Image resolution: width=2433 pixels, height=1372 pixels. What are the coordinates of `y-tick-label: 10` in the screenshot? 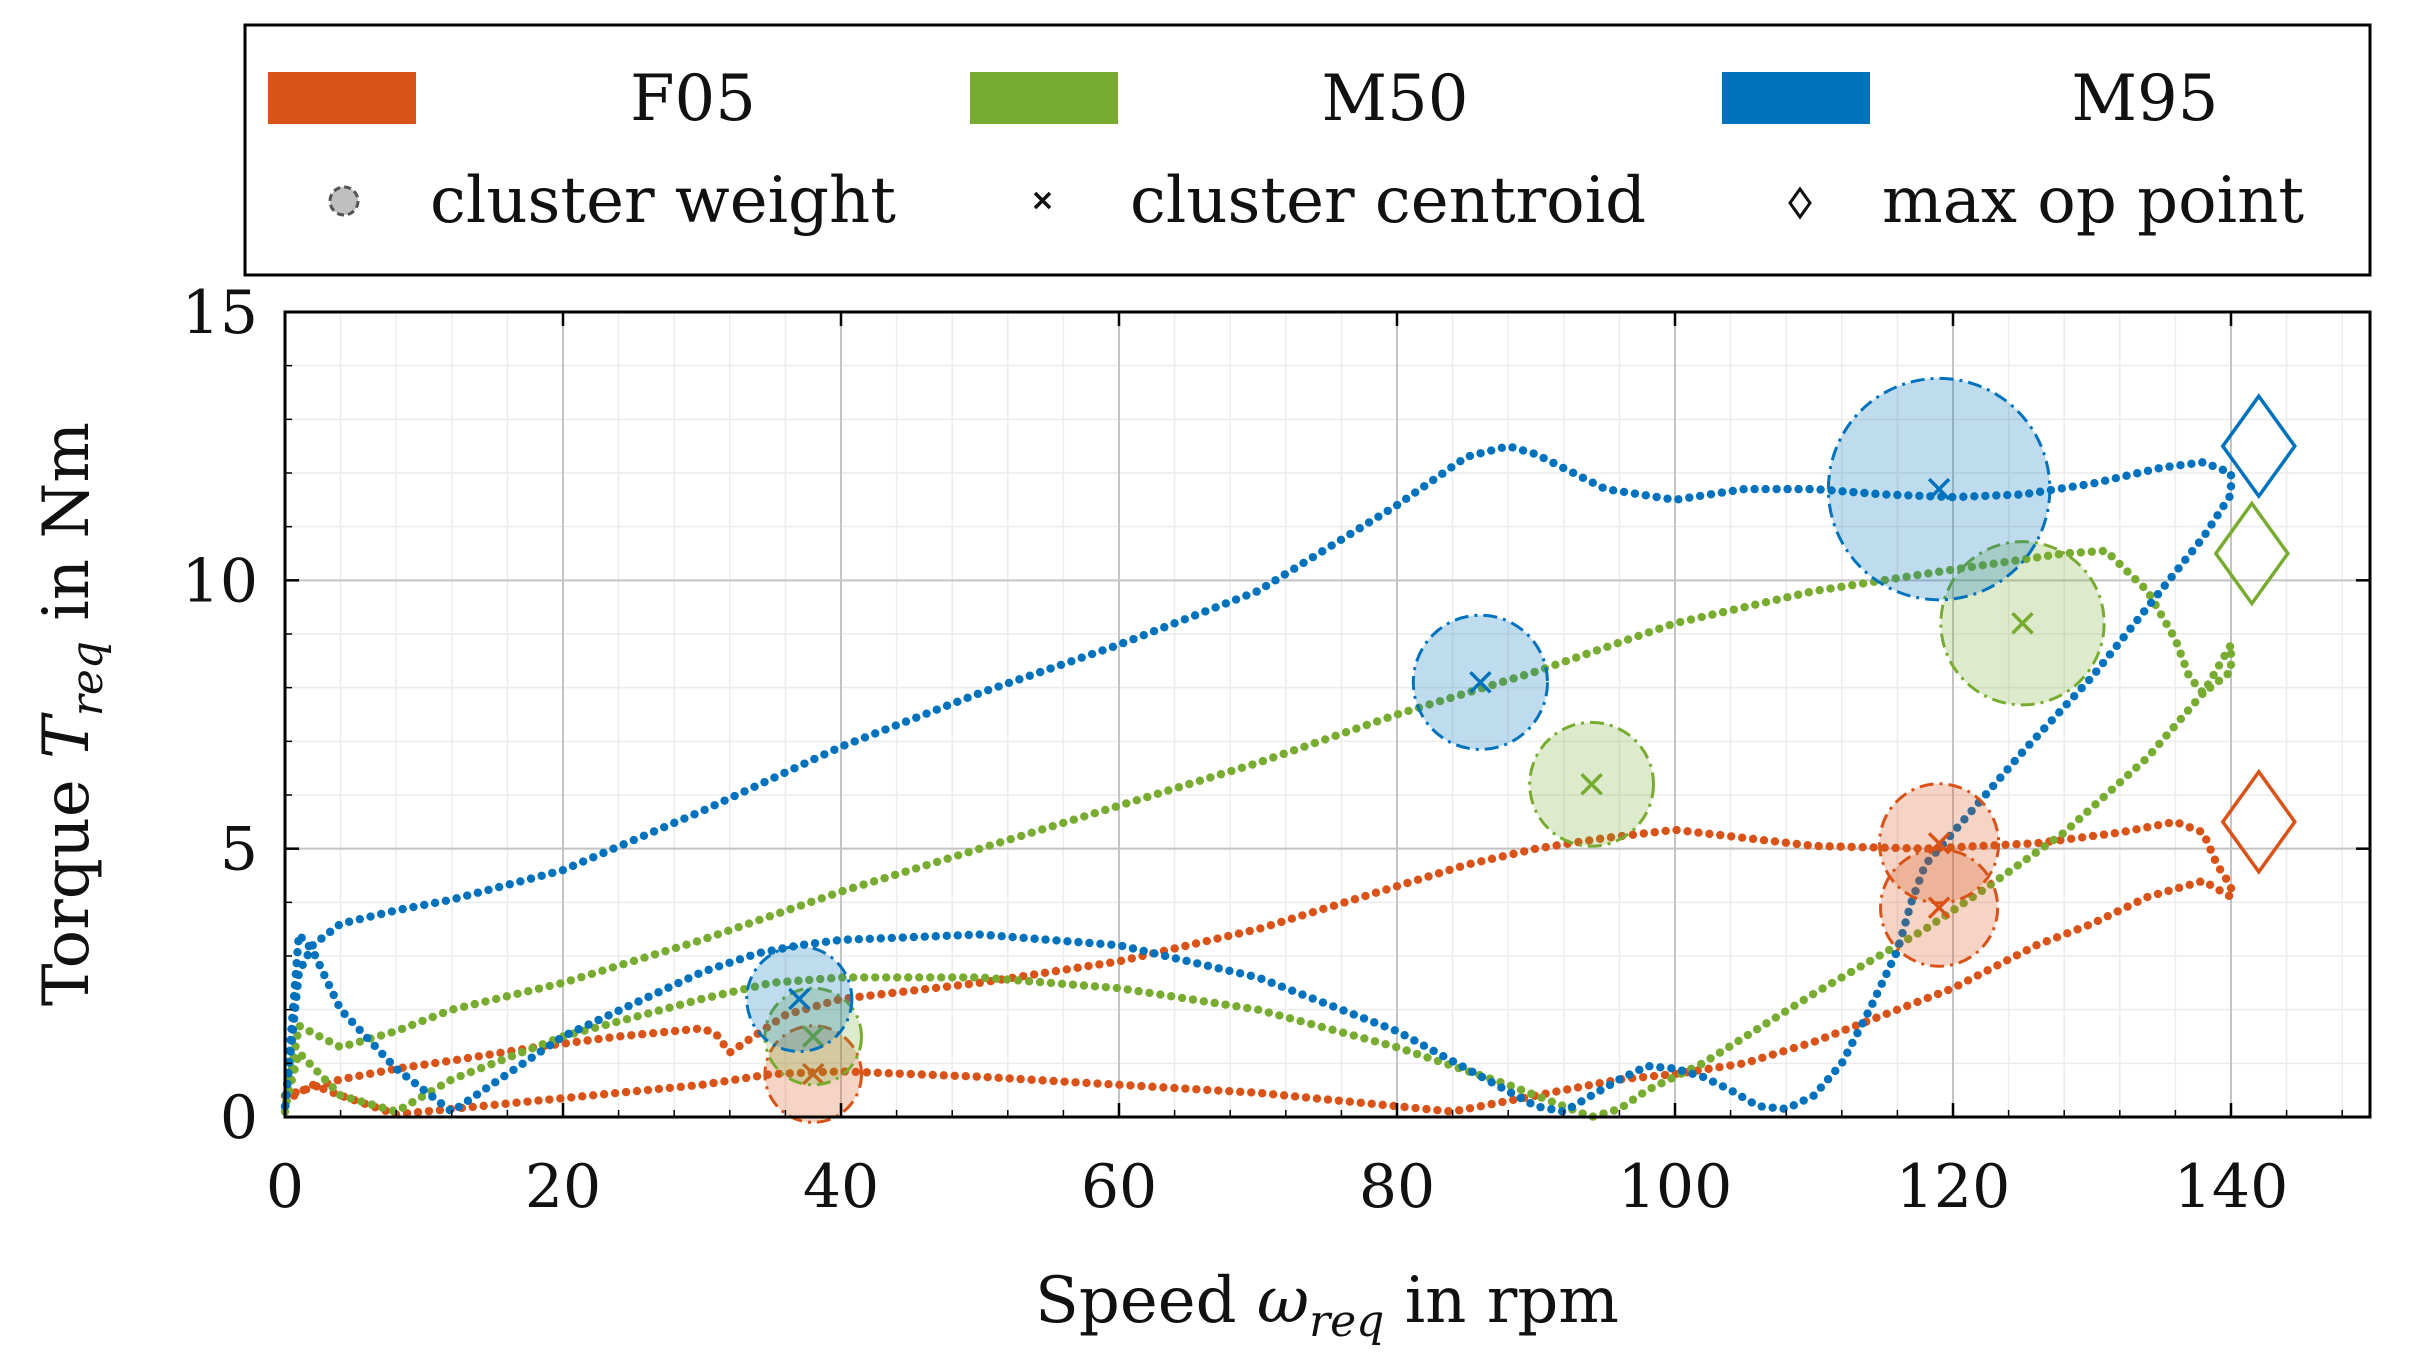 It's located at (220, 581).